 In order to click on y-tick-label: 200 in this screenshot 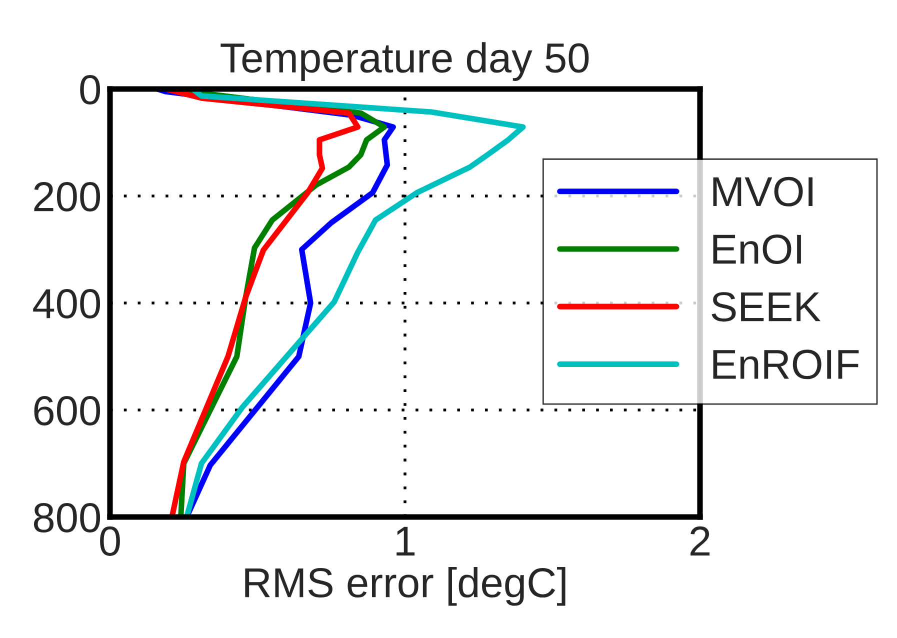, I will do `click(67, 197)`.